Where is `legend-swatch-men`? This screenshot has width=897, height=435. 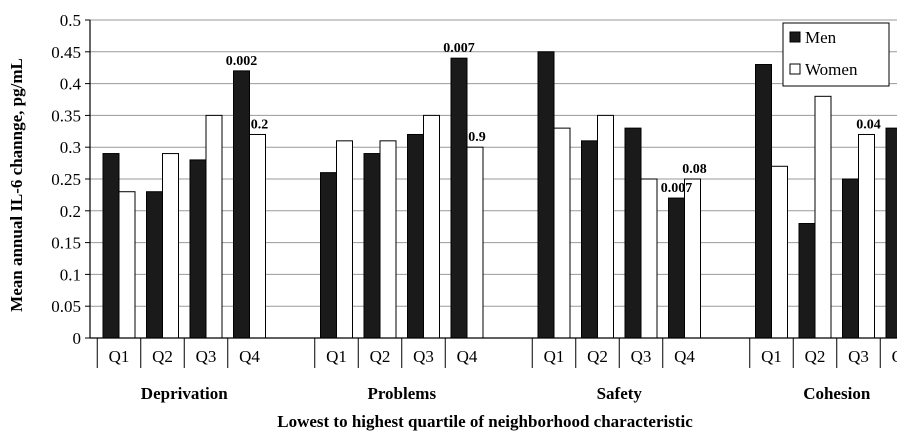
legend-swatch-men is located at coordinates (795, 37).